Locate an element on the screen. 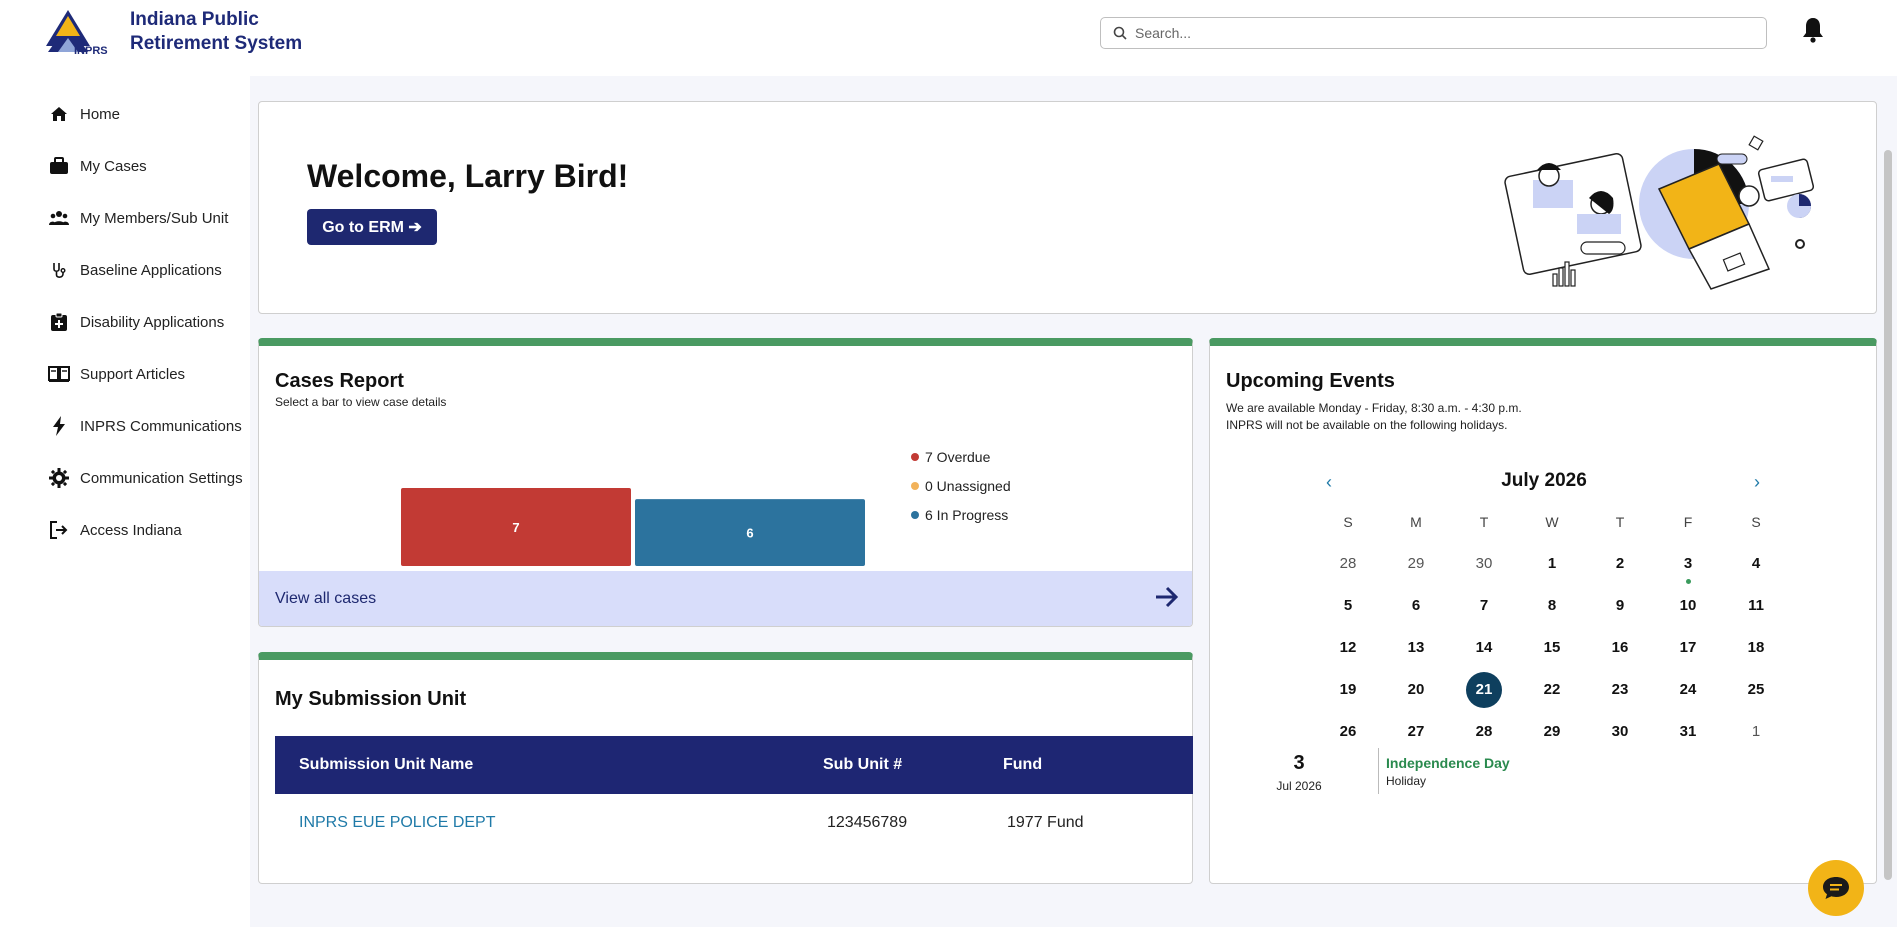 Image resolution: width=1897 pixels, height=927 pixels. calendar-day: 27 is located at coordinates (1416, 732).